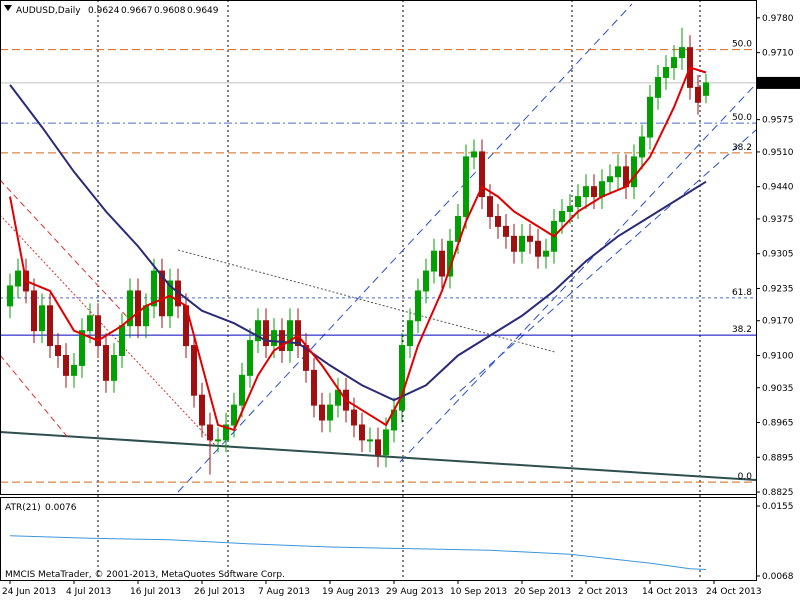 The width and height of the screenshot is (800, 600). What do you see at coordinates (778, 356) in the screenshot?
I see `y-tick-label: 0.9100` at bounding box center [778, 356].